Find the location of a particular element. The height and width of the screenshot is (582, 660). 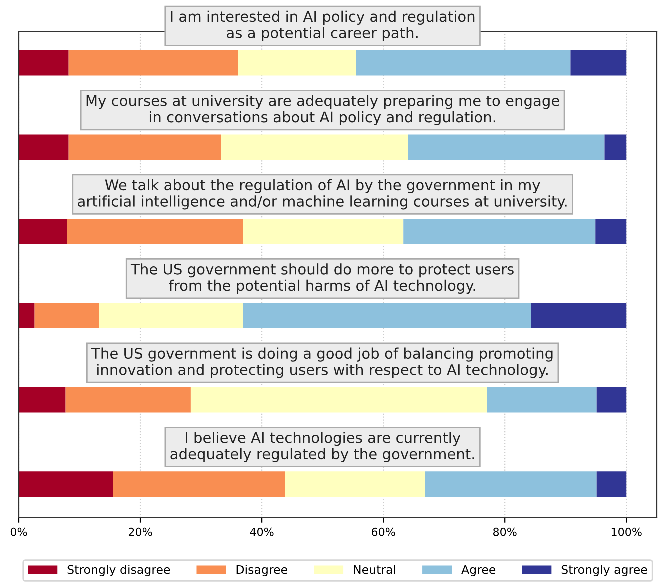

y-tick-label: My courses at university are adequately preparing me to engage in conversations about AI policy and regulation. is located at coordinates (323, 110).